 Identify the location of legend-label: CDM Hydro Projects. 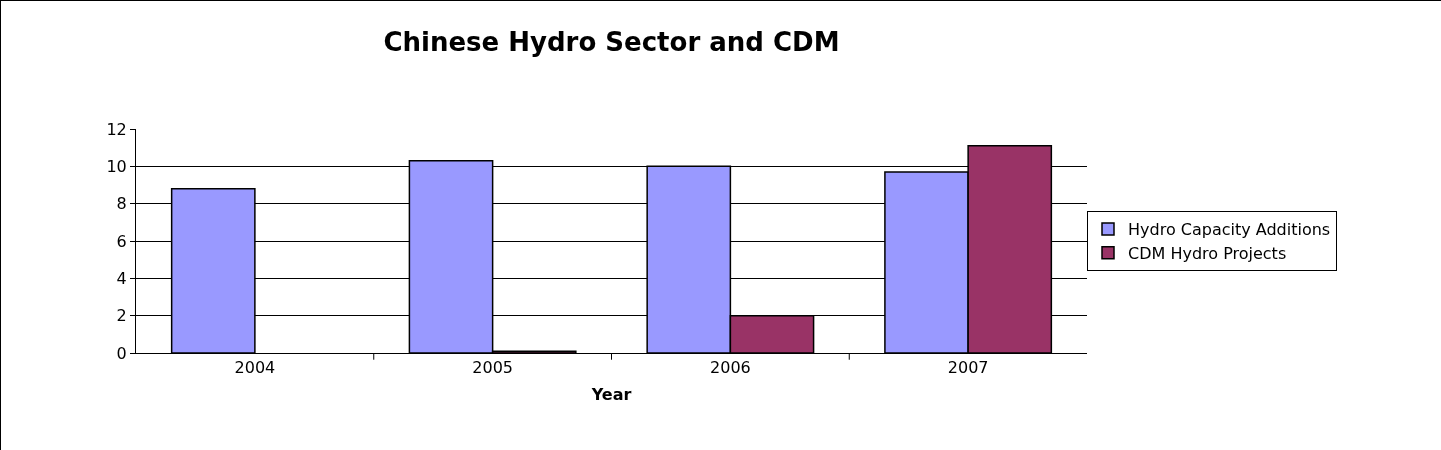
(1207, 253).